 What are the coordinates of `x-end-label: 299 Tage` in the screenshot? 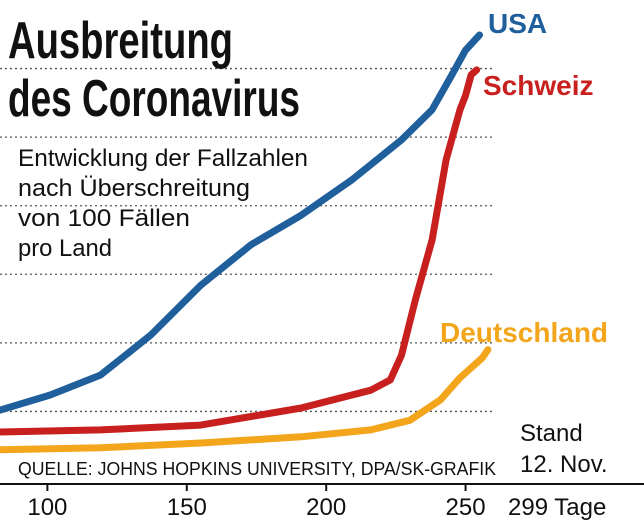 It's located at (557, 507).